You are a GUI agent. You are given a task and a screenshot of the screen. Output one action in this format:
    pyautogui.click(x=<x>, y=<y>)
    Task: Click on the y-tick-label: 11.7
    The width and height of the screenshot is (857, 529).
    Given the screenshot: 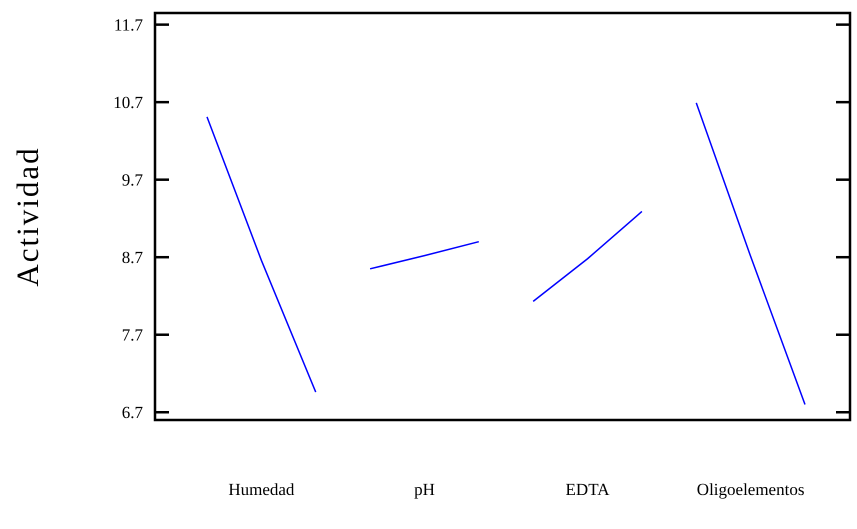 What is the action you would take?
    pyautogui.click(x=129, y=25)
    